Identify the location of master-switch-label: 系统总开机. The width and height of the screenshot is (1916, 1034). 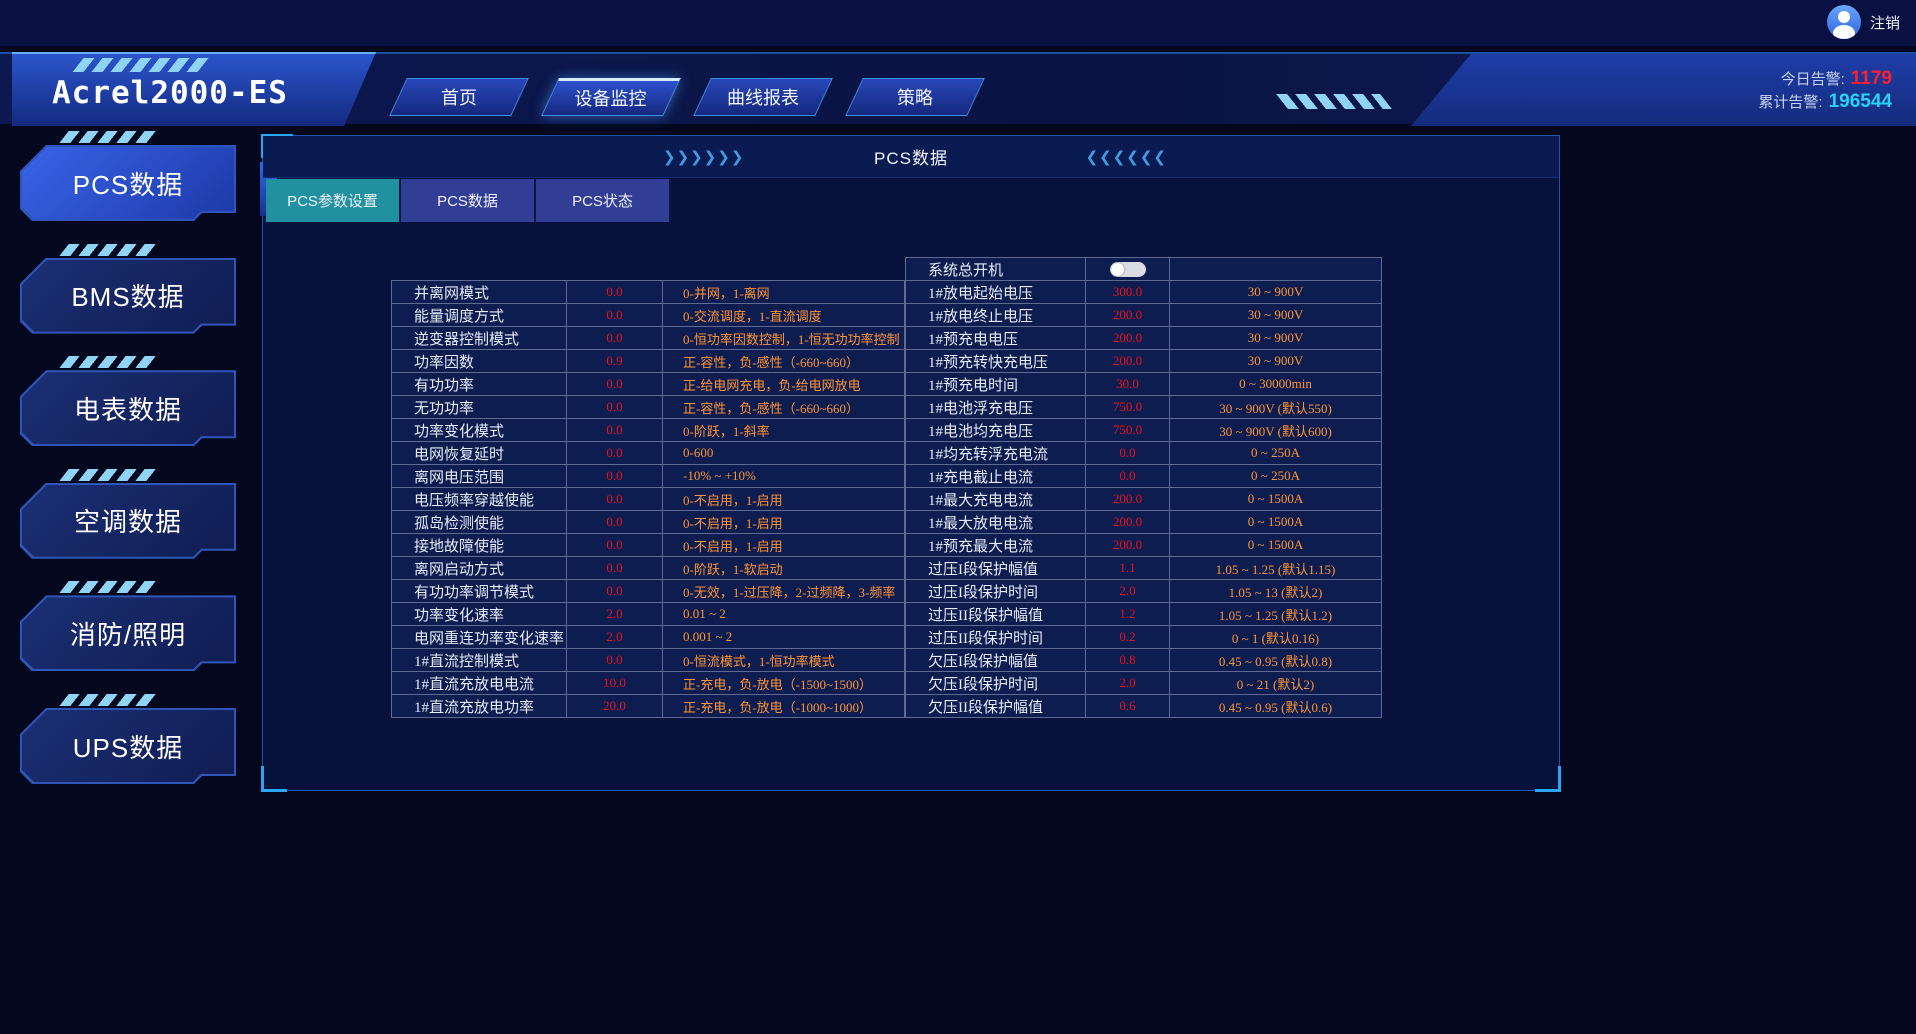
(995, 269).